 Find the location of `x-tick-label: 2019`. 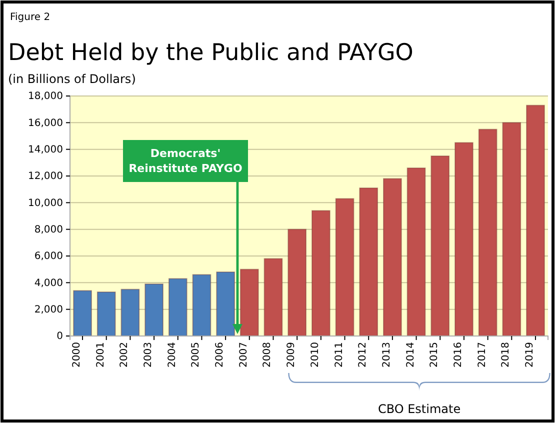

x-tick-label: 2019 is located at coordinates (530, 355).